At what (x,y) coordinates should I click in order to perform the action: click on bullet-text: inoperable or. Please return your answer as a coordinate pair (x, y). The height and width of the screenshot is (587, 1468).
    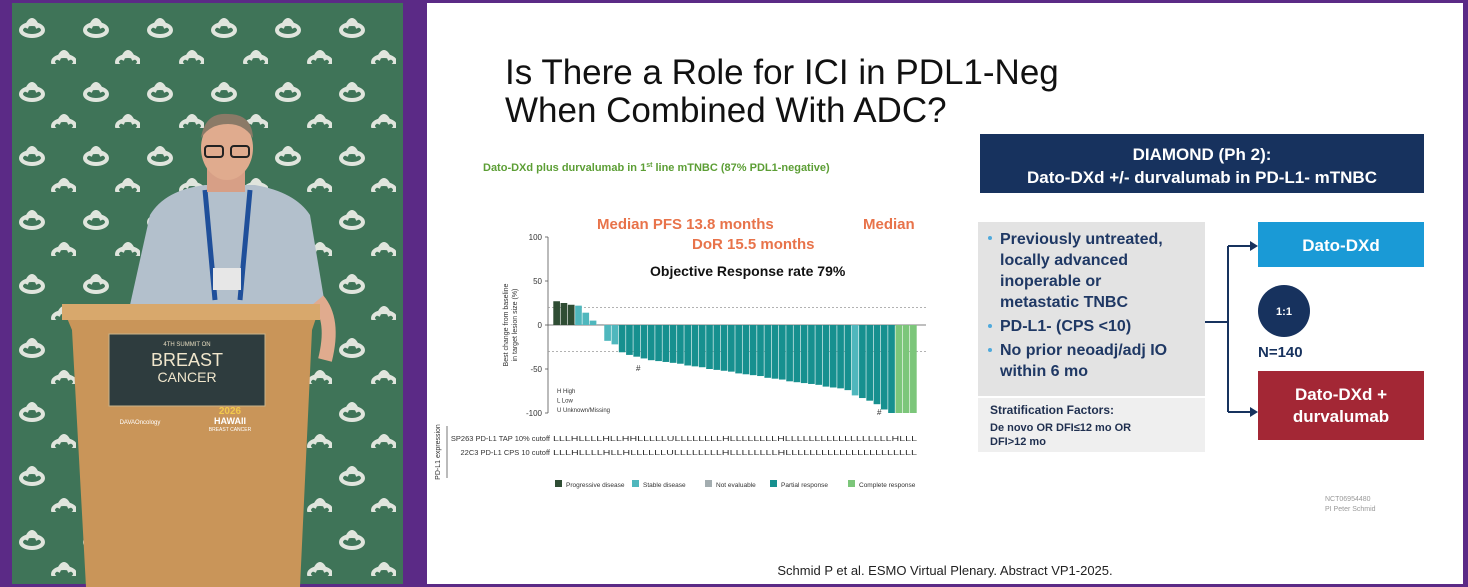
    Looking at the image, I should click on (1050, 281).